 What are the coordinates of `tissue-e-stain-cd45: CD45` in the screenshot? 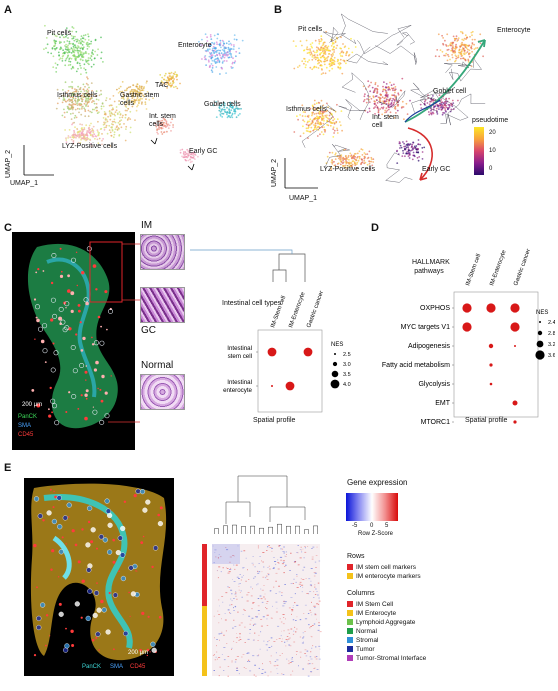 It's located at (138, 667).